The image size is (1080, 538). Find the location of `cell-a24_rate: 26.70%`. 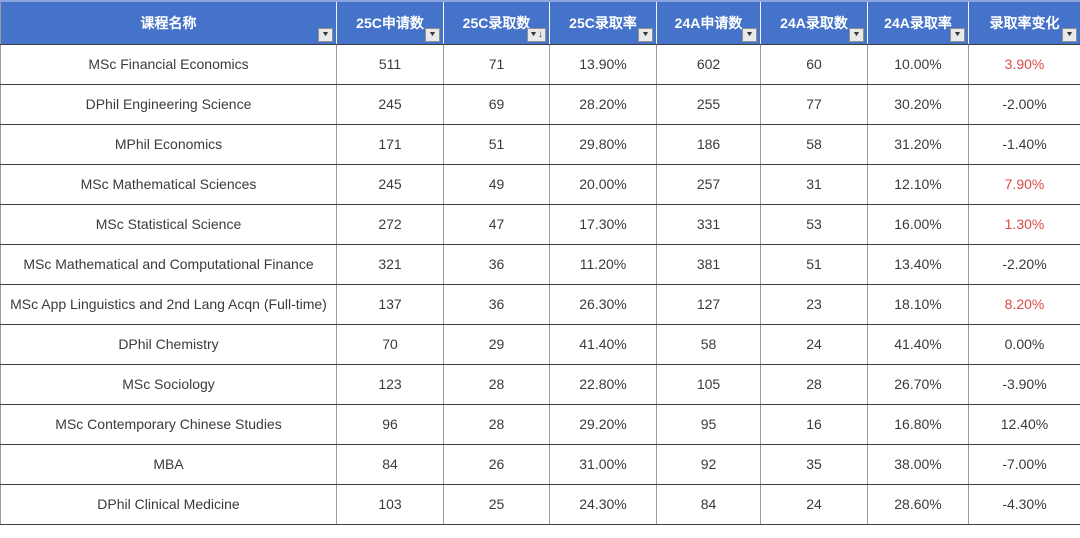

cell-a24_rate: 26.70% is located at coordinates (918, 384).